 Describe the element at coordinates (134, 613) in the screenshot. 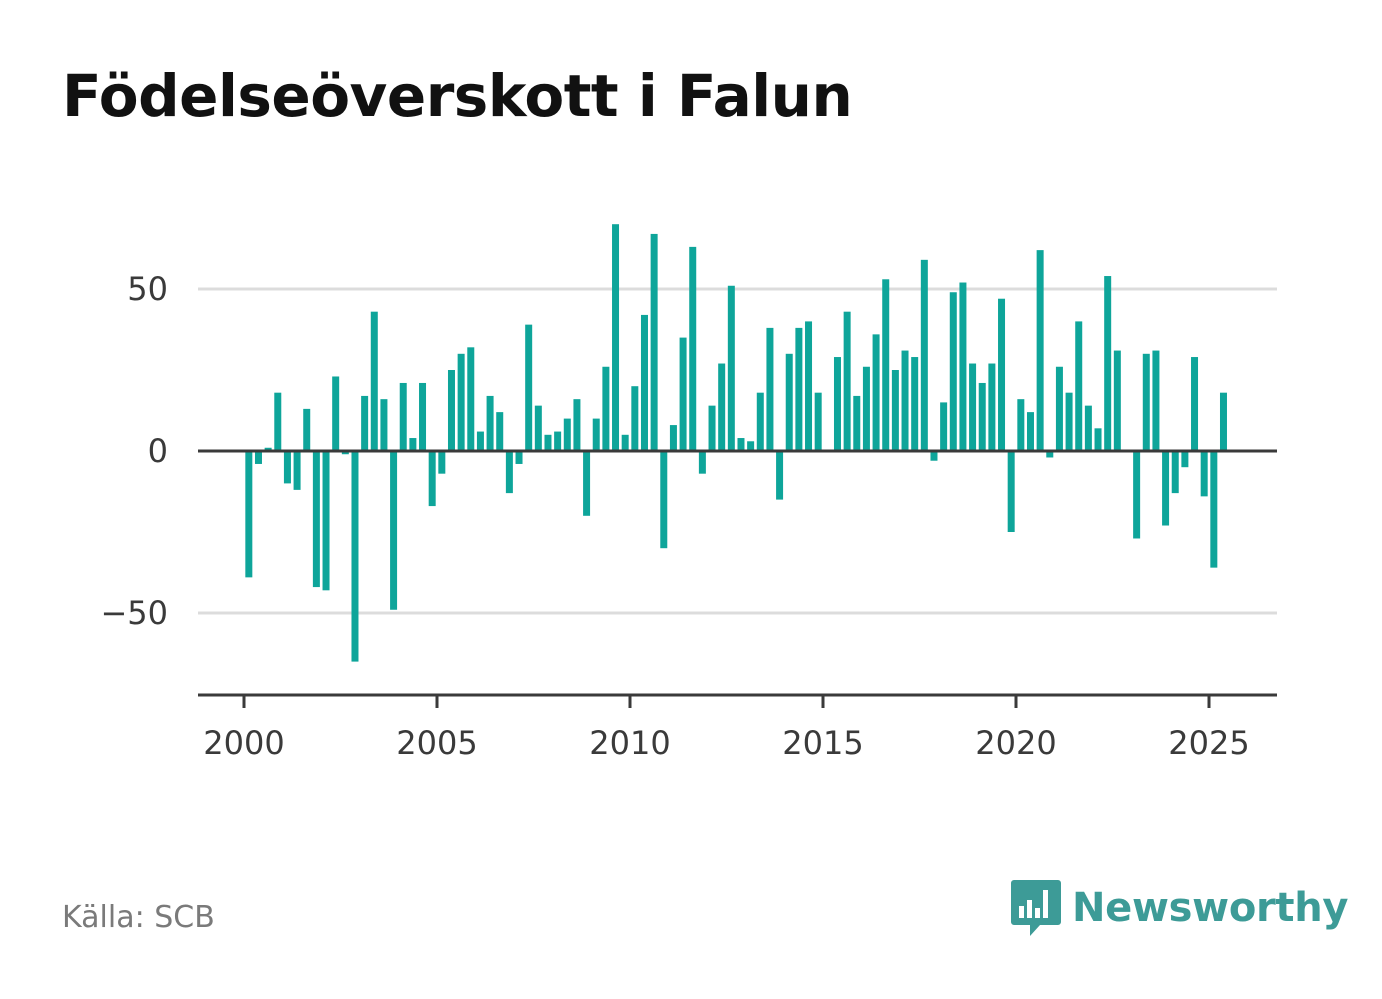

I see `y-tick-label: −50` at that location.